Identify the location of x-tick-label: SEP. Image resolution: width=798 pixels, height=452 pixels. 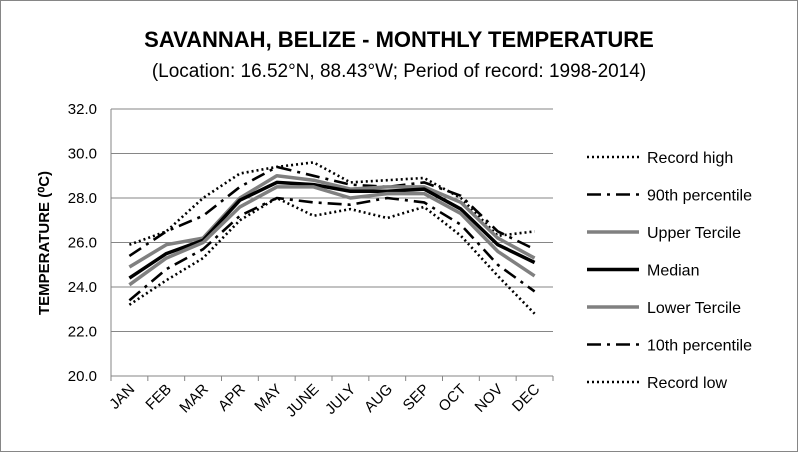
(416, 397).